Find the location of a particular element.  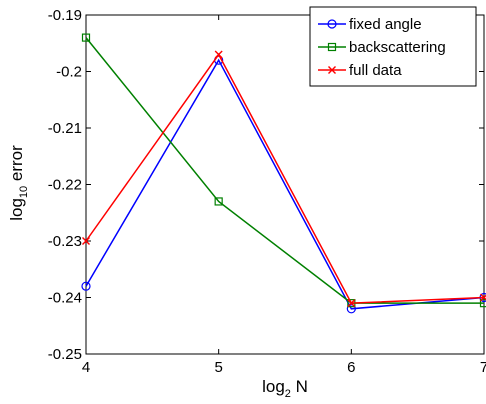

legend-item-full-data: full data is located at coordinates (360, 70).